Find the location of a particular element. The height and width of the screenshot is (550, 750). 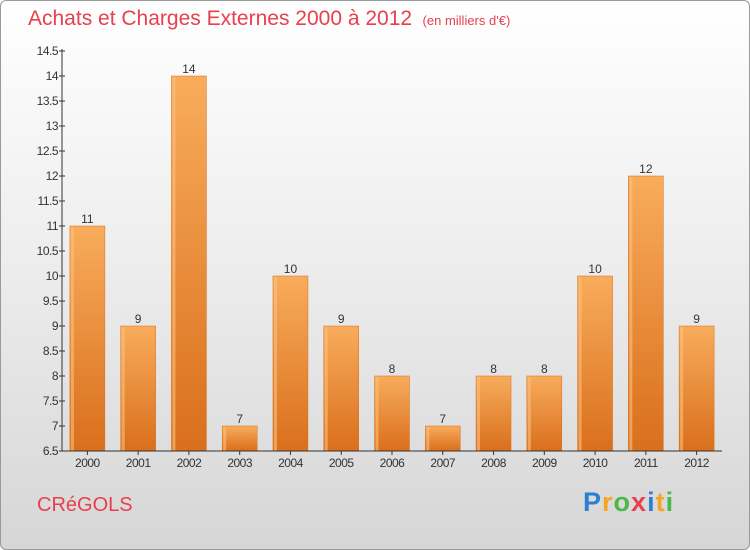

bar-value-label: 12 is located at coordinates (646, 169).